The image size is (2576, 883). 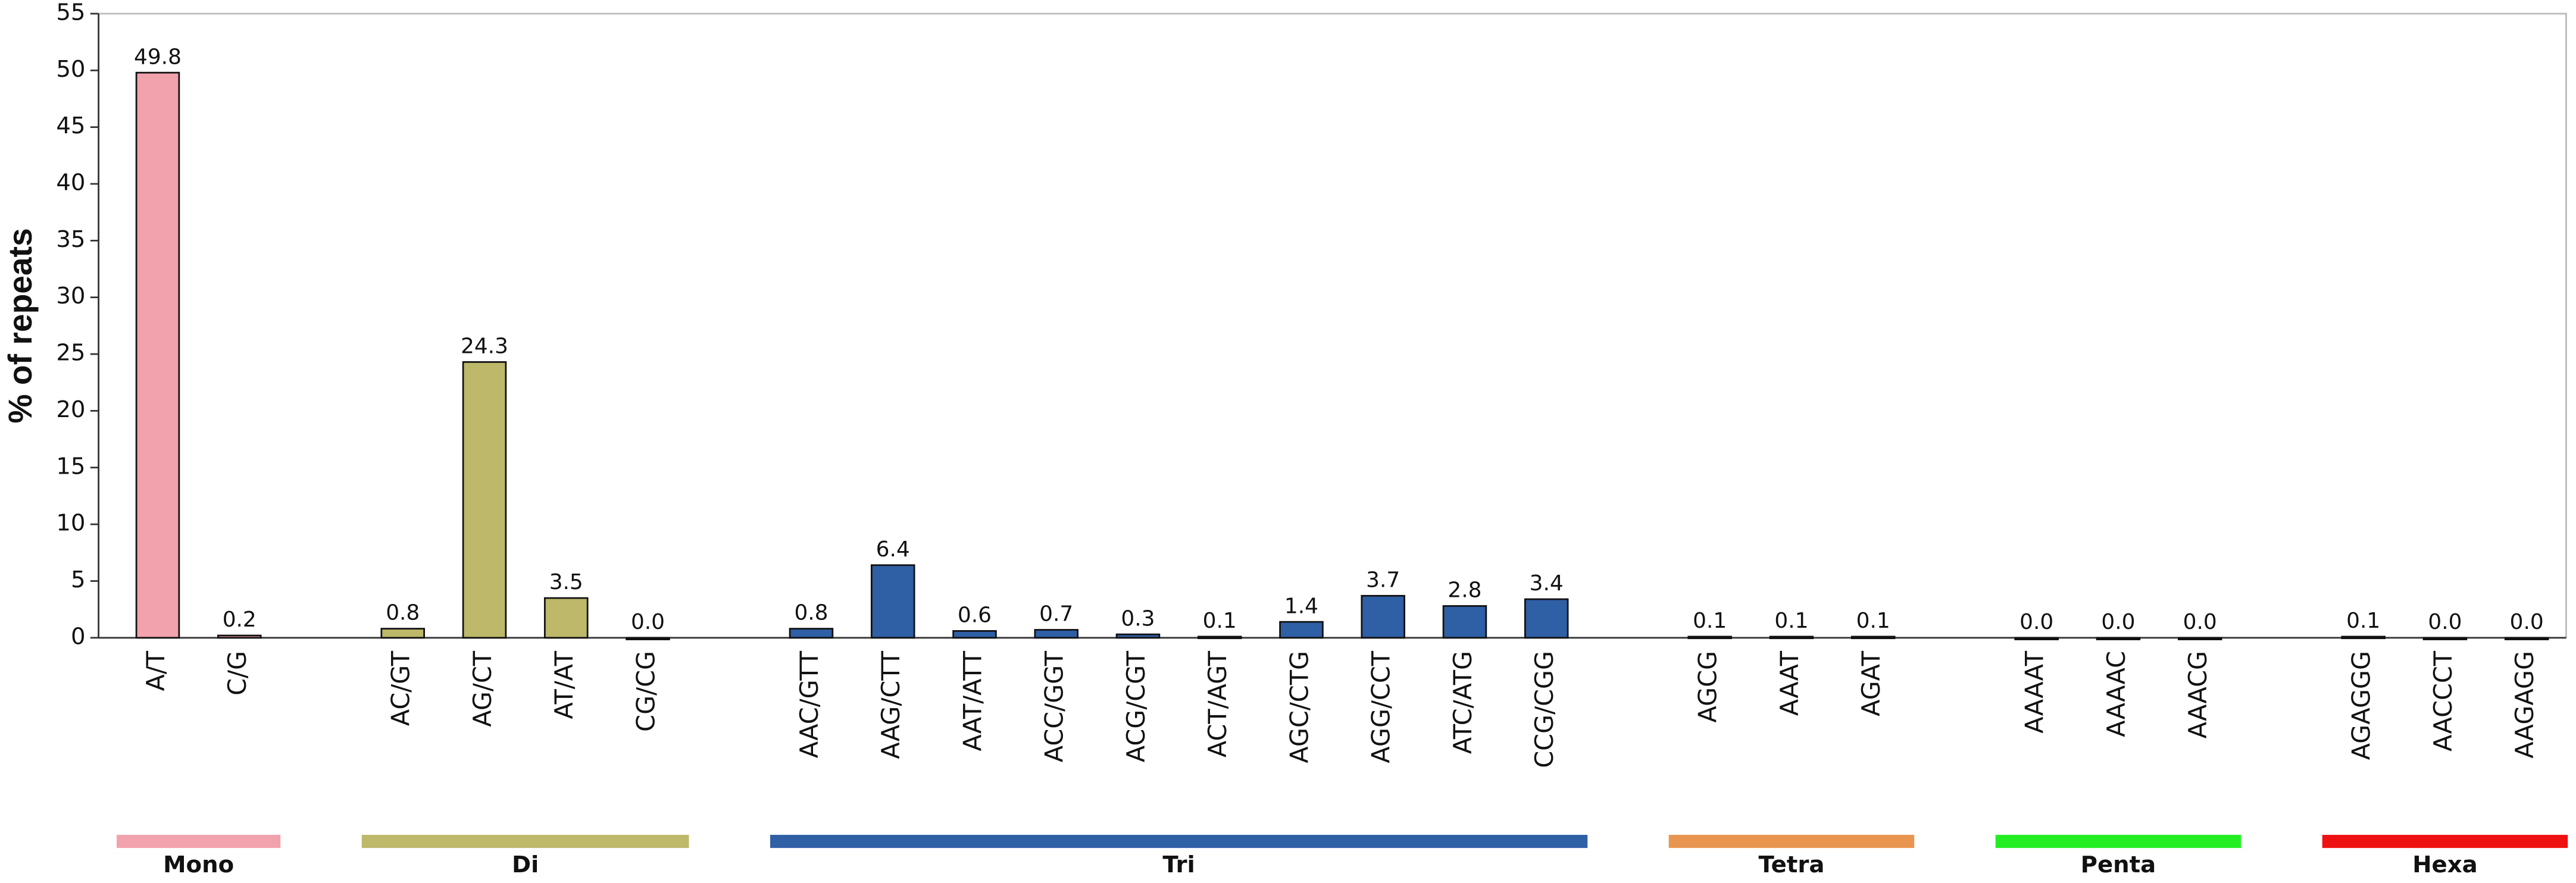 What do you see at coordinates (1299, 707) in the screenshot?
I see `x-tick-label: AGC/CTG` at bounding box center [1299, 707].